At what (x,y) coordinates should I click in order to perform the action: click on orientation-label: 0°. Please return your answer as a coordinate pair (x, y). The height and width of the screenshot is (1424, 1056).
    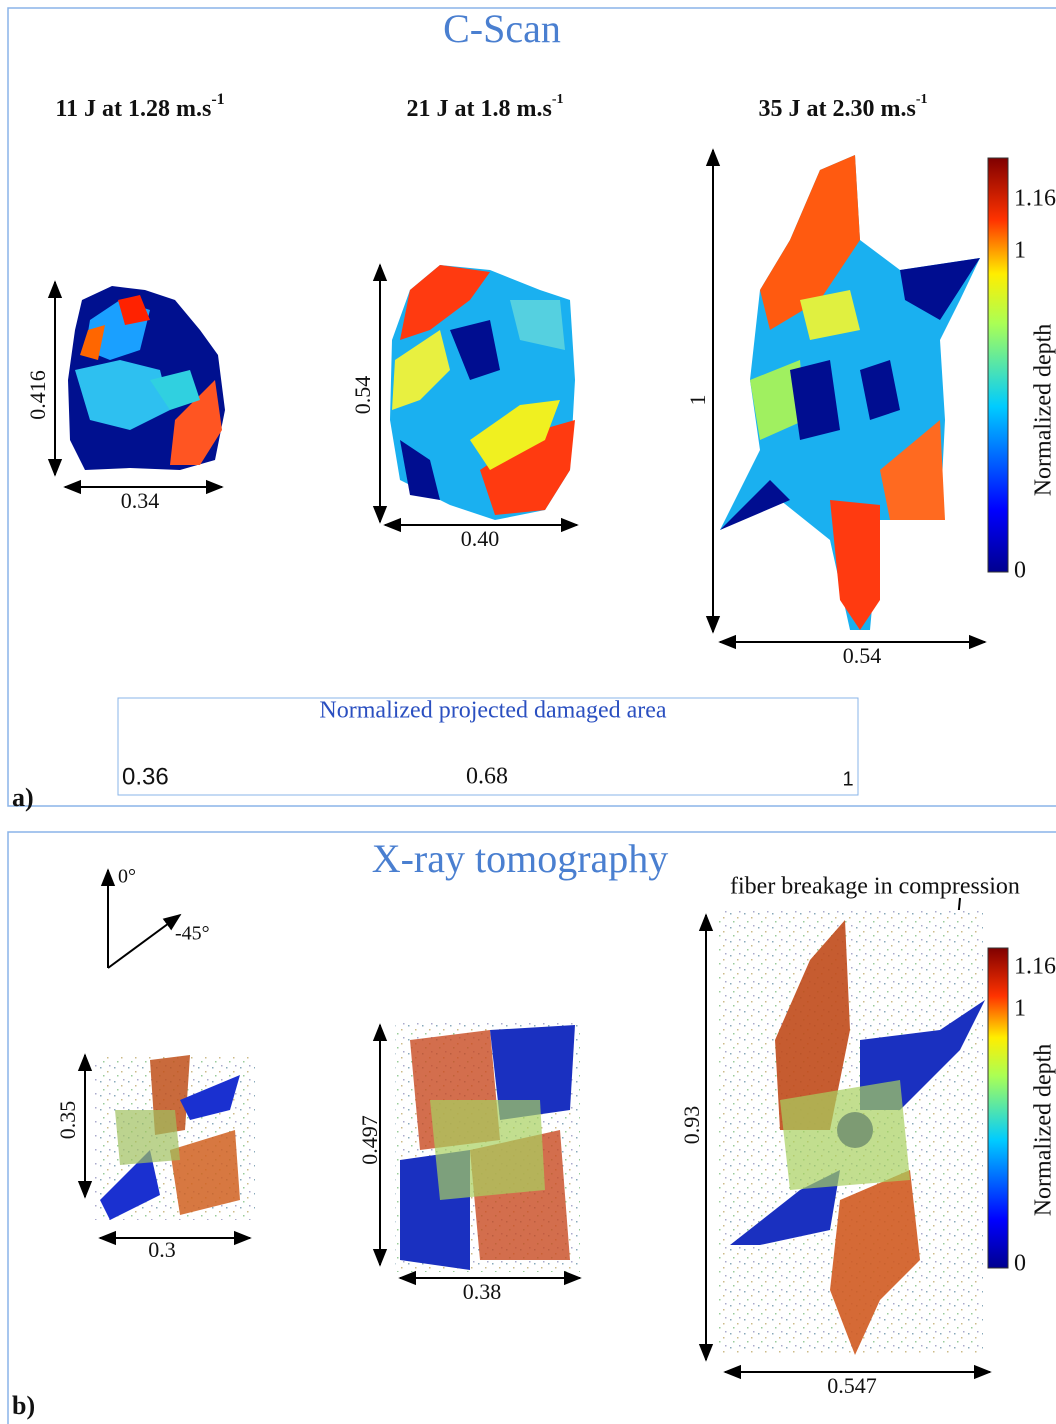
    Looking at the image, I should click on (127, 877).